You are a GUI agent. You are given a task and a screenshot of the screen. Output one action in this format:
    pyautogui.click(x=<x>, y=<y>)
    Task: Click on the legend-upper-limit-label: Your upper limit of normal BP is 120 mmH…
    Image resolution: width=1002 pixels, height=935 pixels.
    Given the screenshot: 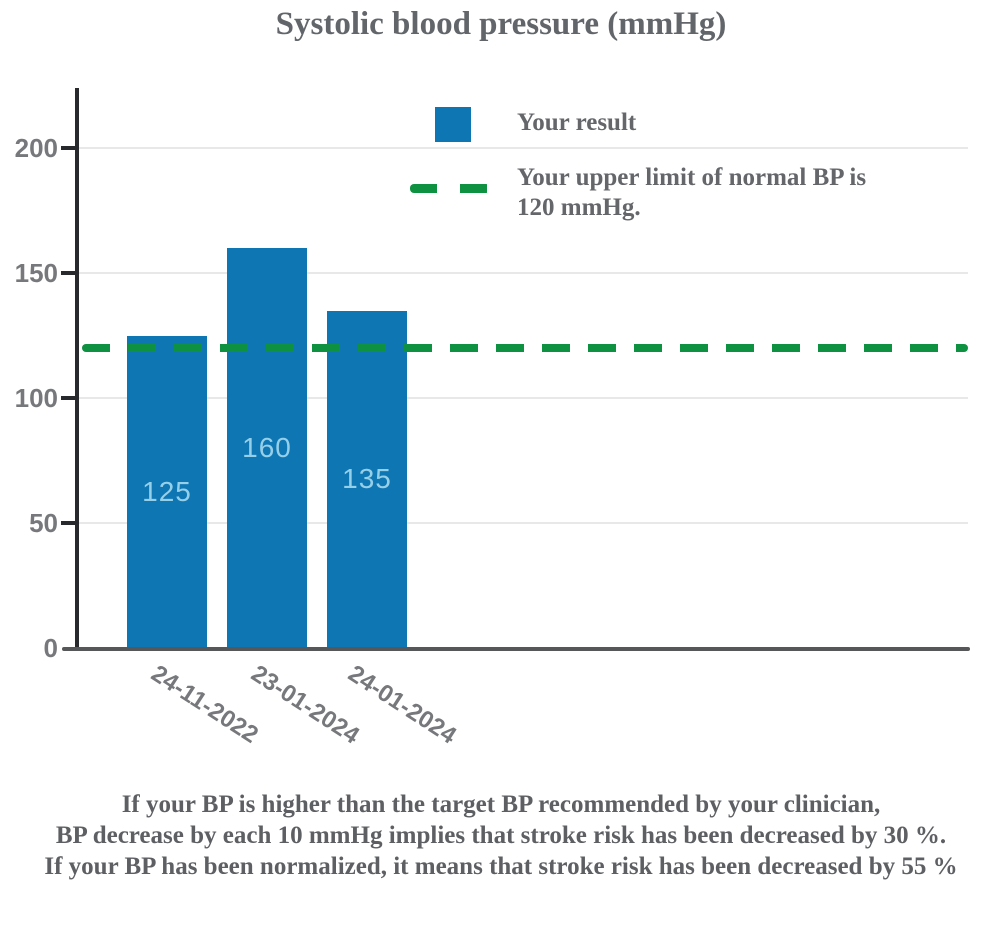 What is the action you would take?
    pyautogui.click(x=692, y=192)
    